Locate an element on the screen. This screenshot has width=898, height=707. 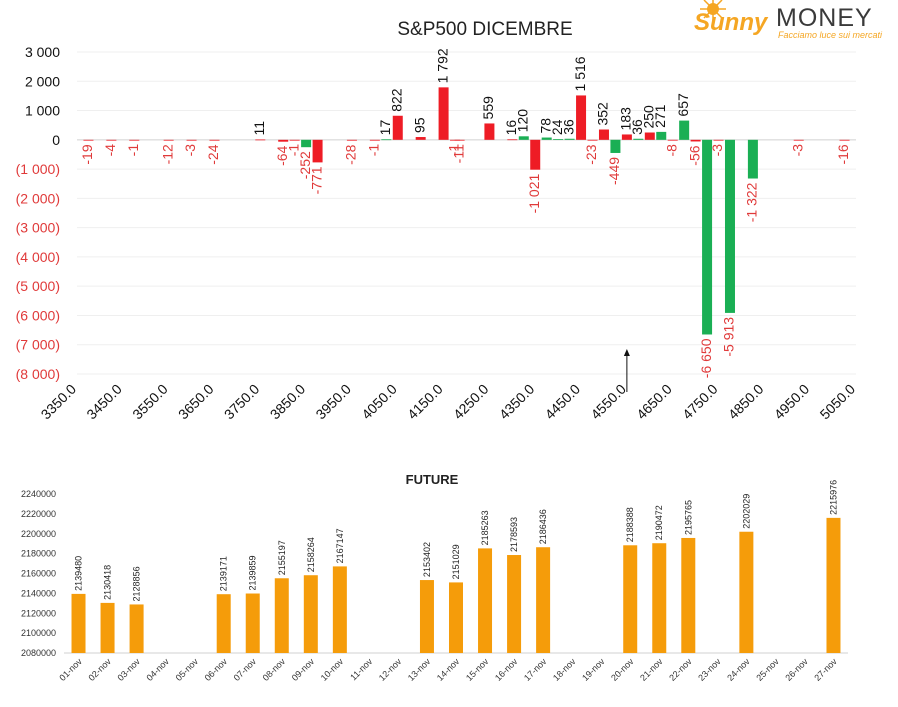
chart2-x-tick-label: 22-nov is located at coordinates (680, 669).